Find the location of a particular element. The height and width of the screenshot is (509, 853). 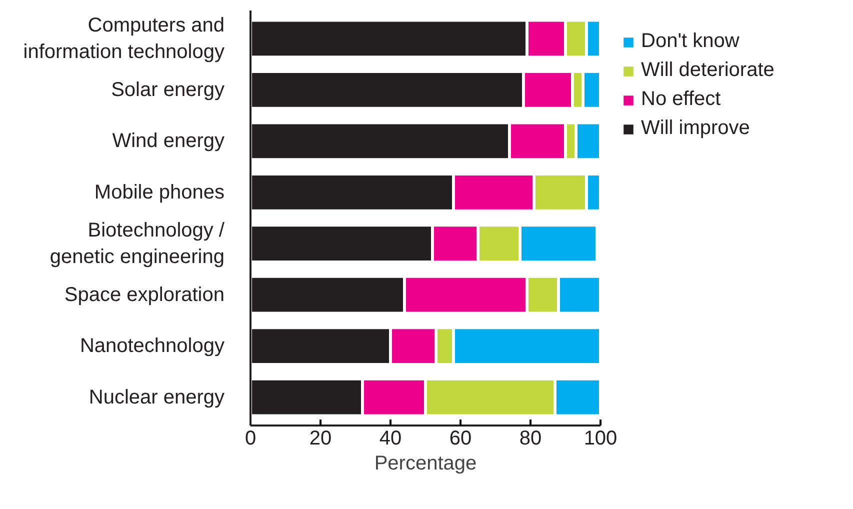

legend-label: No effect is located at coordinates (681, 99).